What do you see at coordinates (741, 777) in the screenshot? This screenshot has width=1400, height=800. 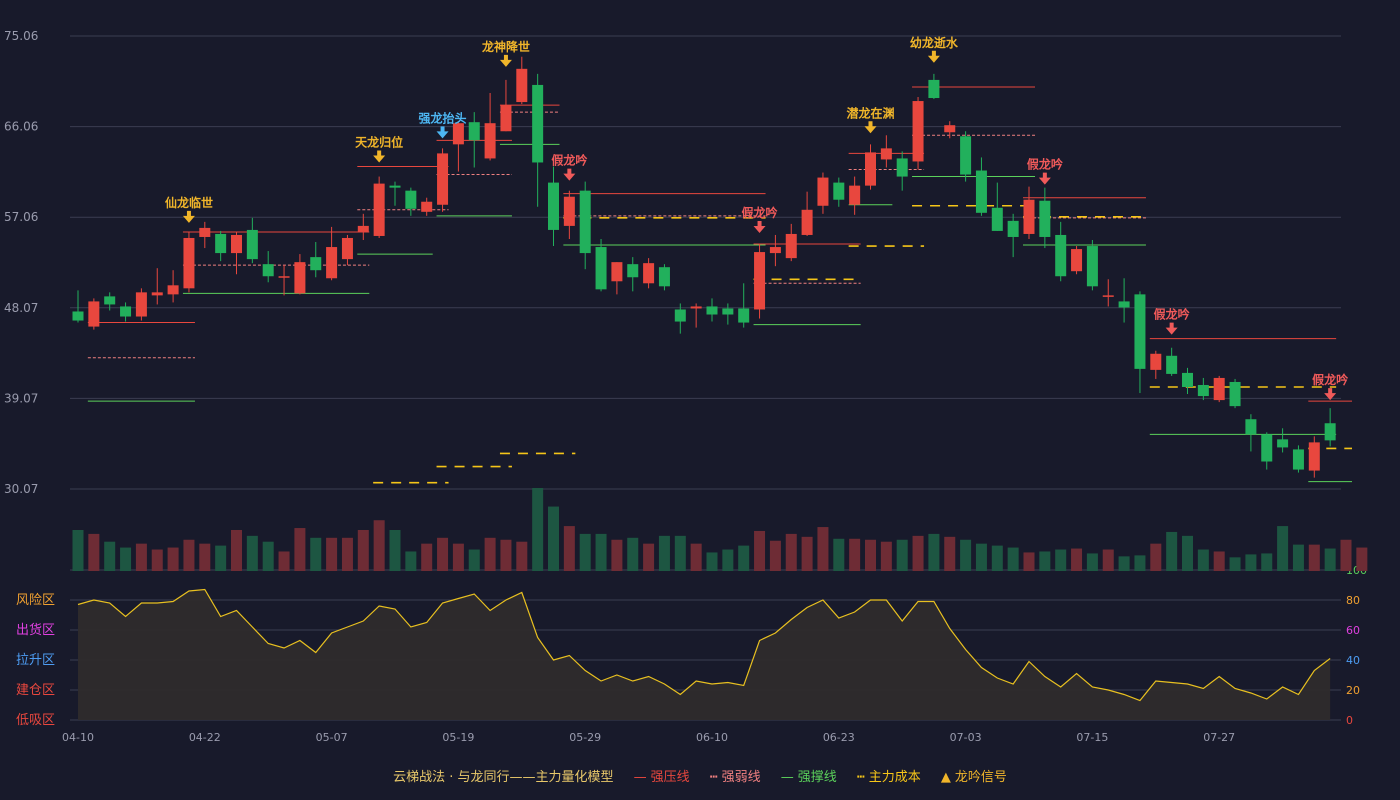 I see `legend-weak-label: 强弱线` at bounding box center [741, 777].